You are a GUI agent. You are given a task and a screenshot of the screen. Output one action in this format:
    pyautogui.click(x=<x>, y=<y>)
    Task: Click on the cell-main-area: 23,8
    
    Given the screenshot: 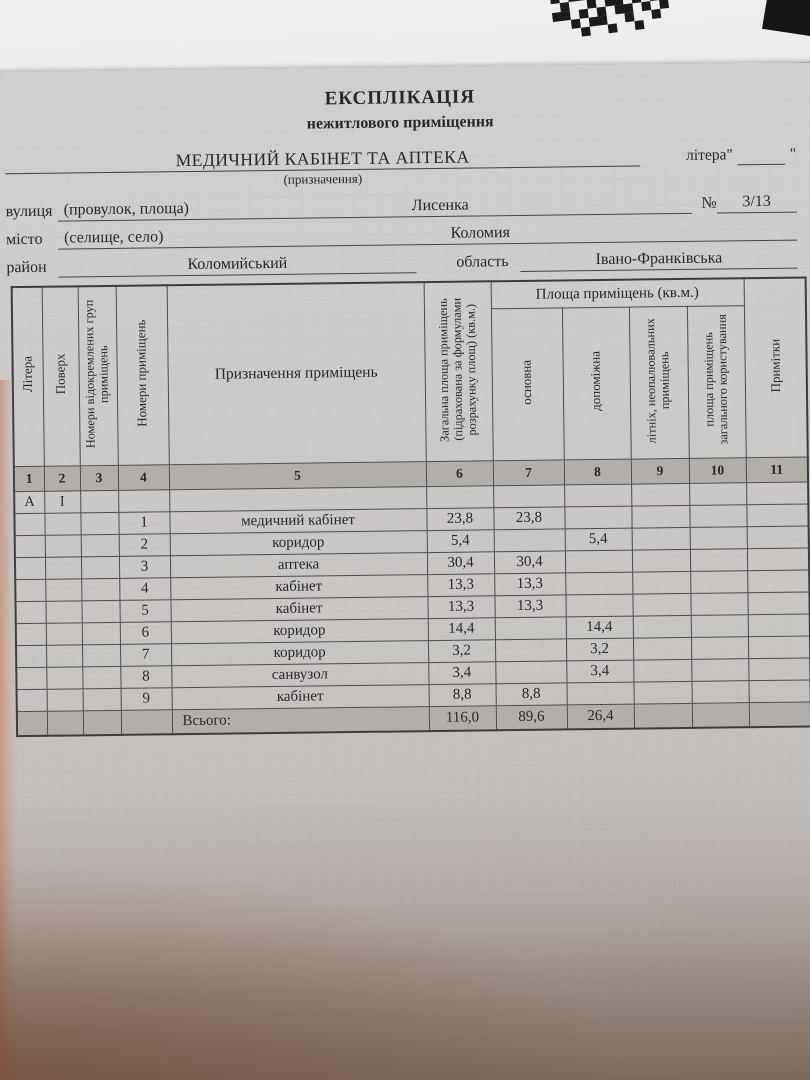 What is the action you would take?
    pyautogui.click(x=529, y=518)
    